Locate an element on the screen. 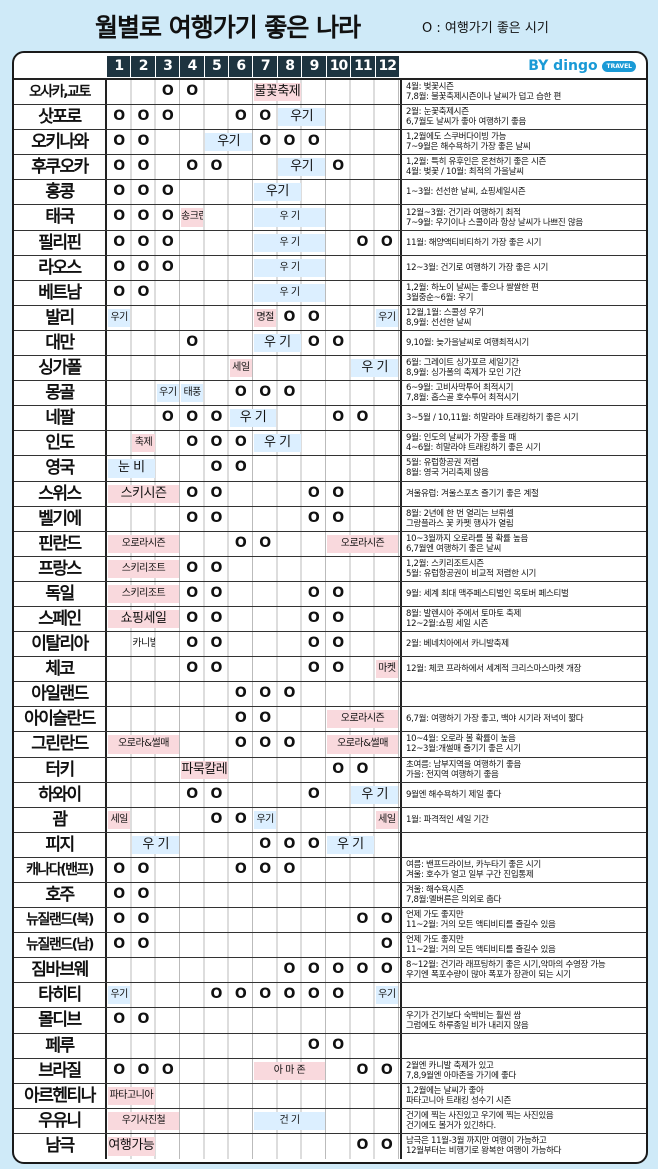  note: 2월엔 카니발 축제가 있고 7,8,9월엔 아마존을 가기에 좋다 is located at coordinates (523, 1070).